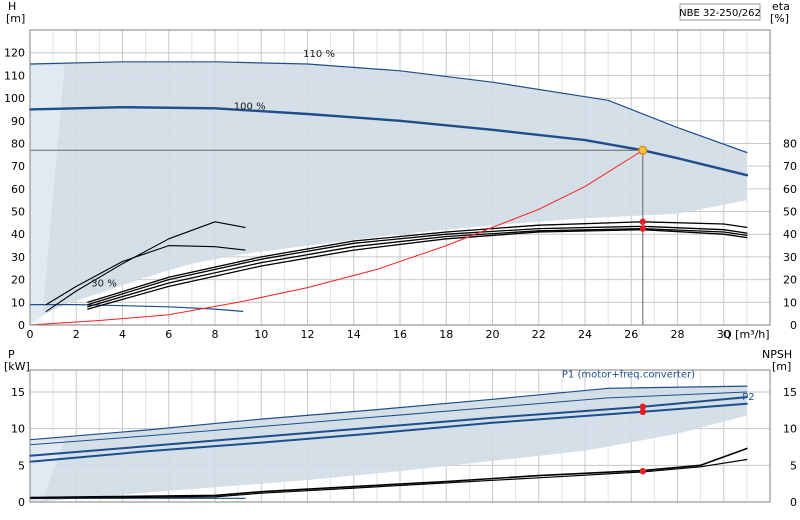 The width and height of the screenshot is (800, 520). I want to click on head-100-line, so click(388, 141).